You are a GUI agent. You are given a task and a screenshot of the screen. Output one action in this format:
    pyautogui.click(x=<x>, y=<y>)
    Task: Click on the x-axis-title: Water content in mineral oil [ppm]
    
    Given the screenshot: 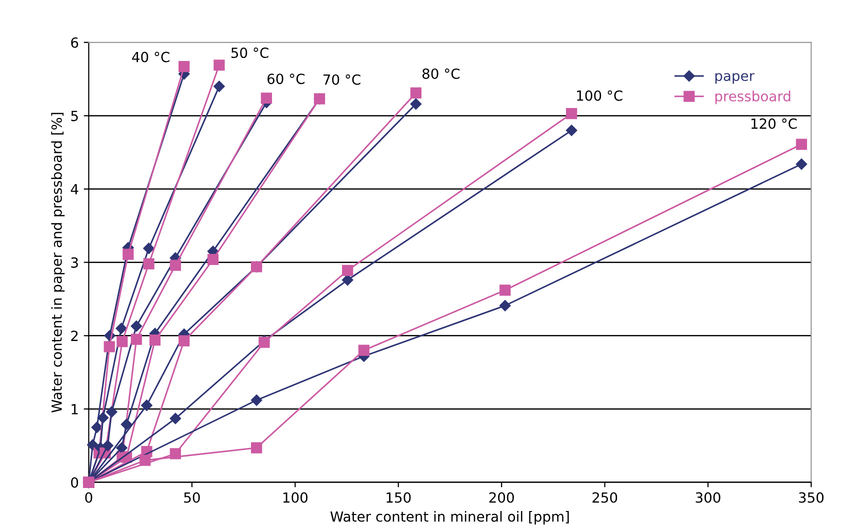 What is the action you would take?
    pyautogui.click(x=449, y=517)
    